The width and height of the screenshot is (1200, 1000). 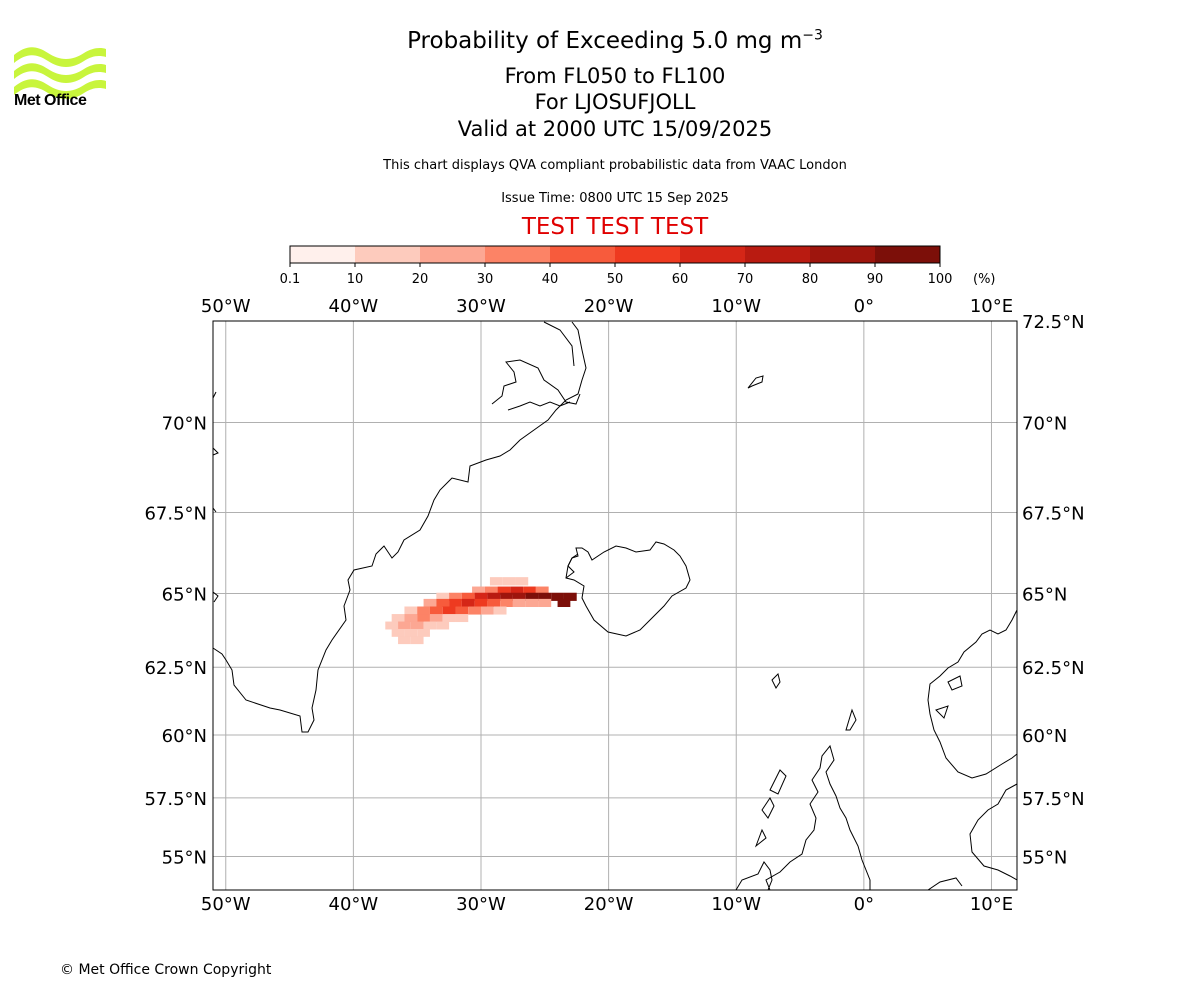 I want to click on ireland-coastline, so click(x=754, y=876).